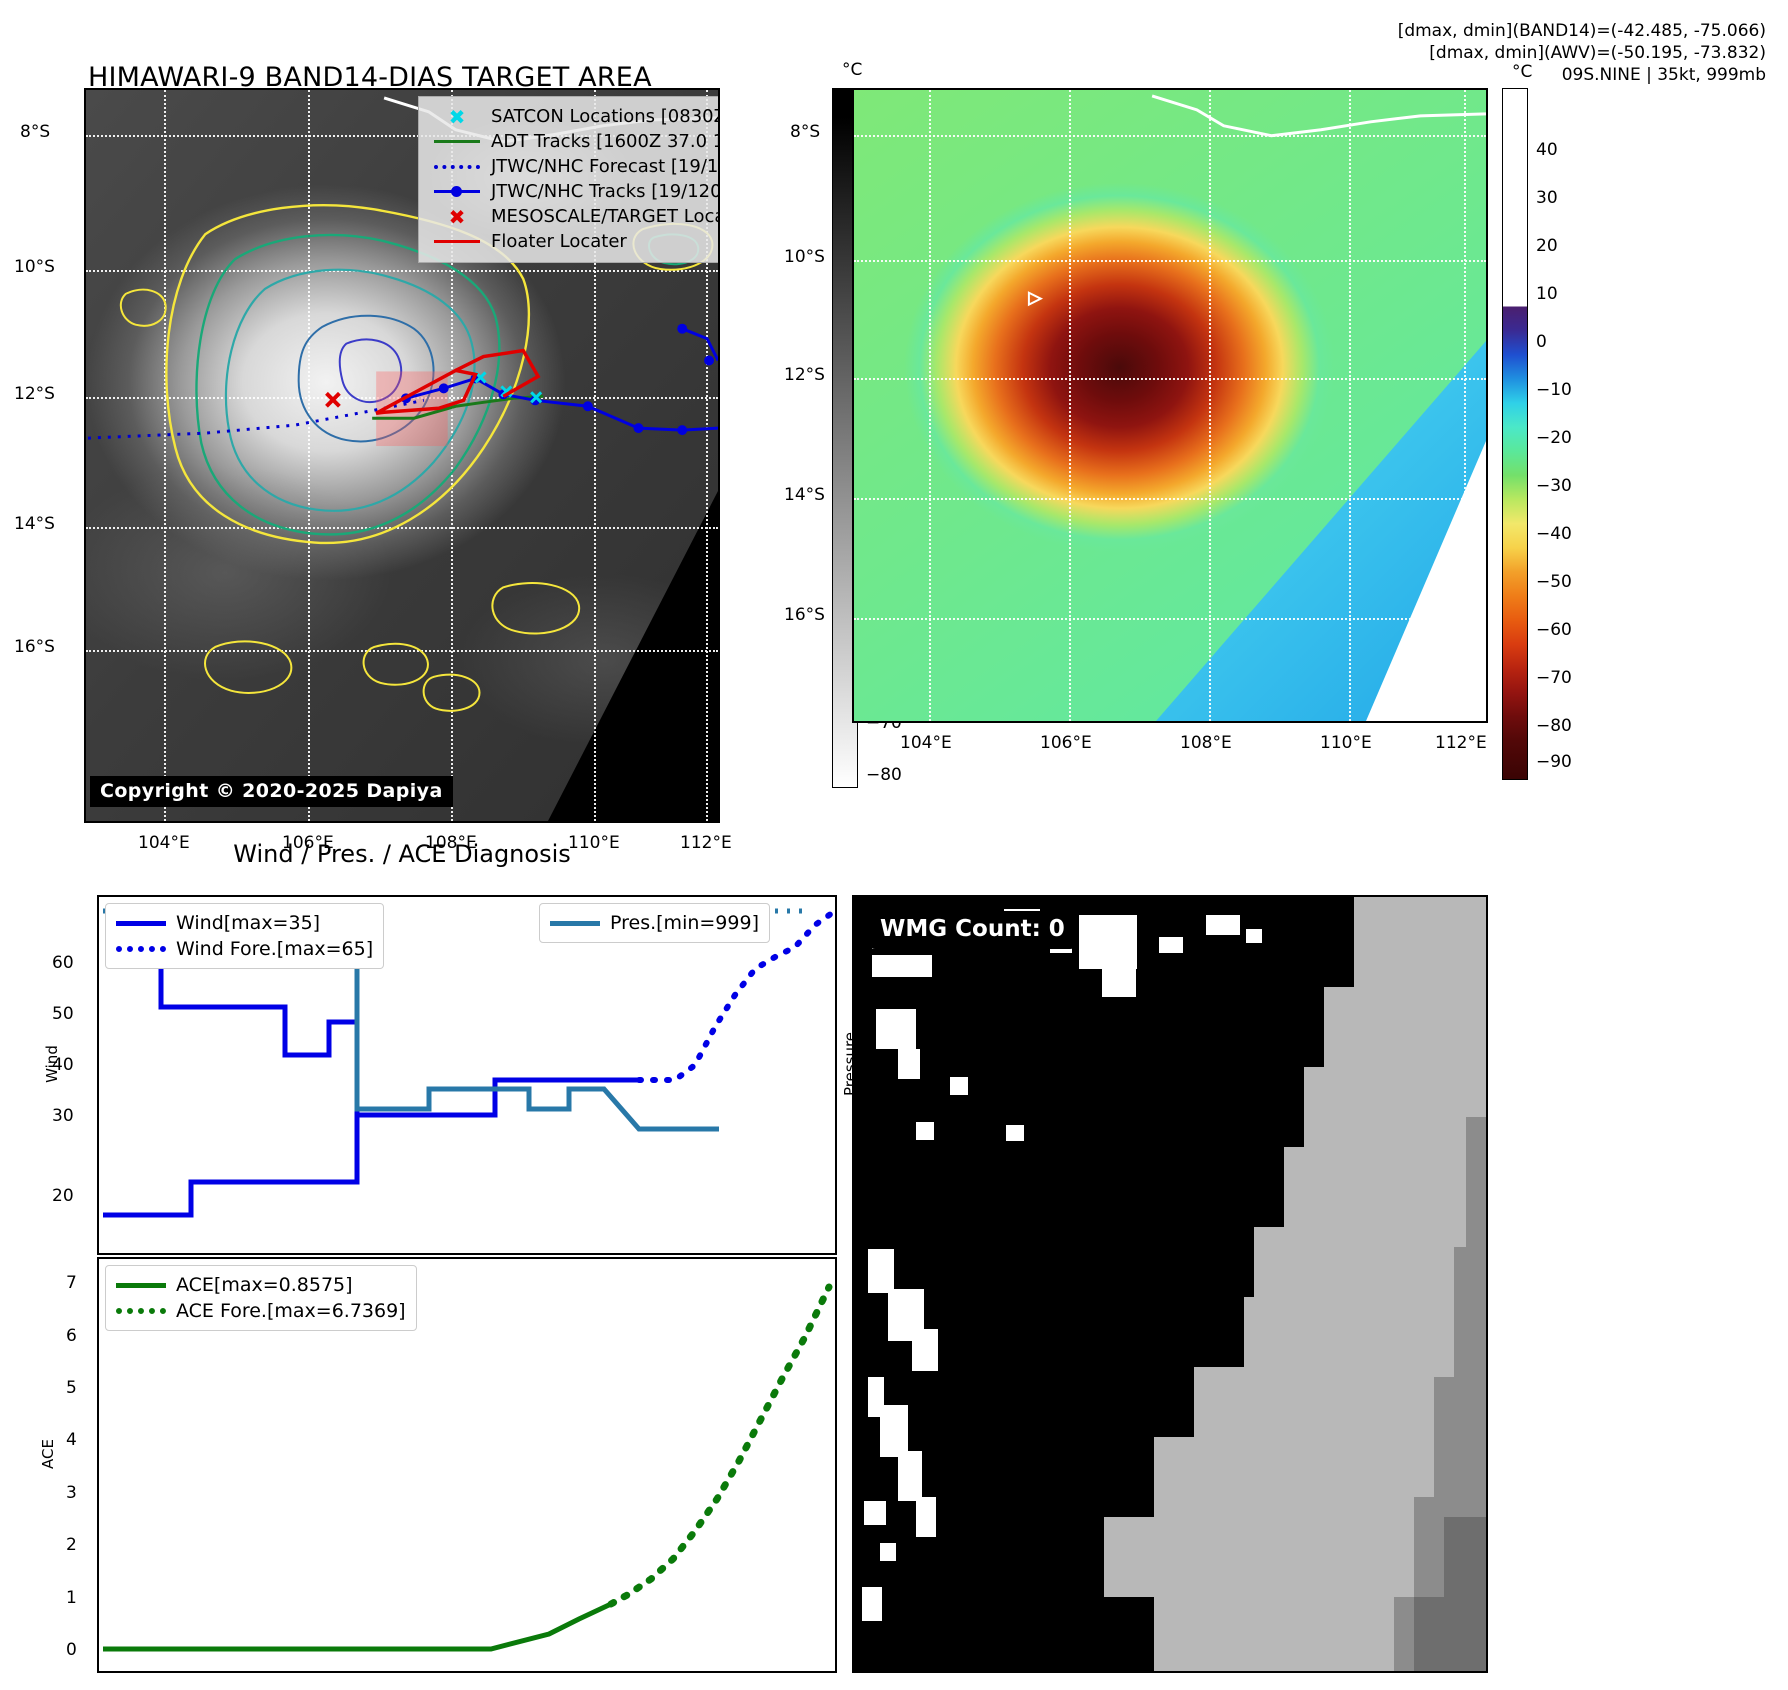  I want to click on ace-solid-icon, so click(144, 1285).